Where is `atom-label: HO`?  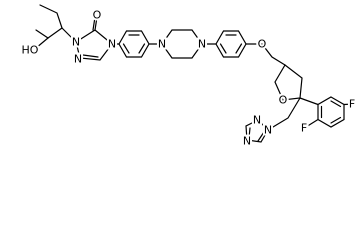 atom-label: HO is located at coordinates (30, 50).